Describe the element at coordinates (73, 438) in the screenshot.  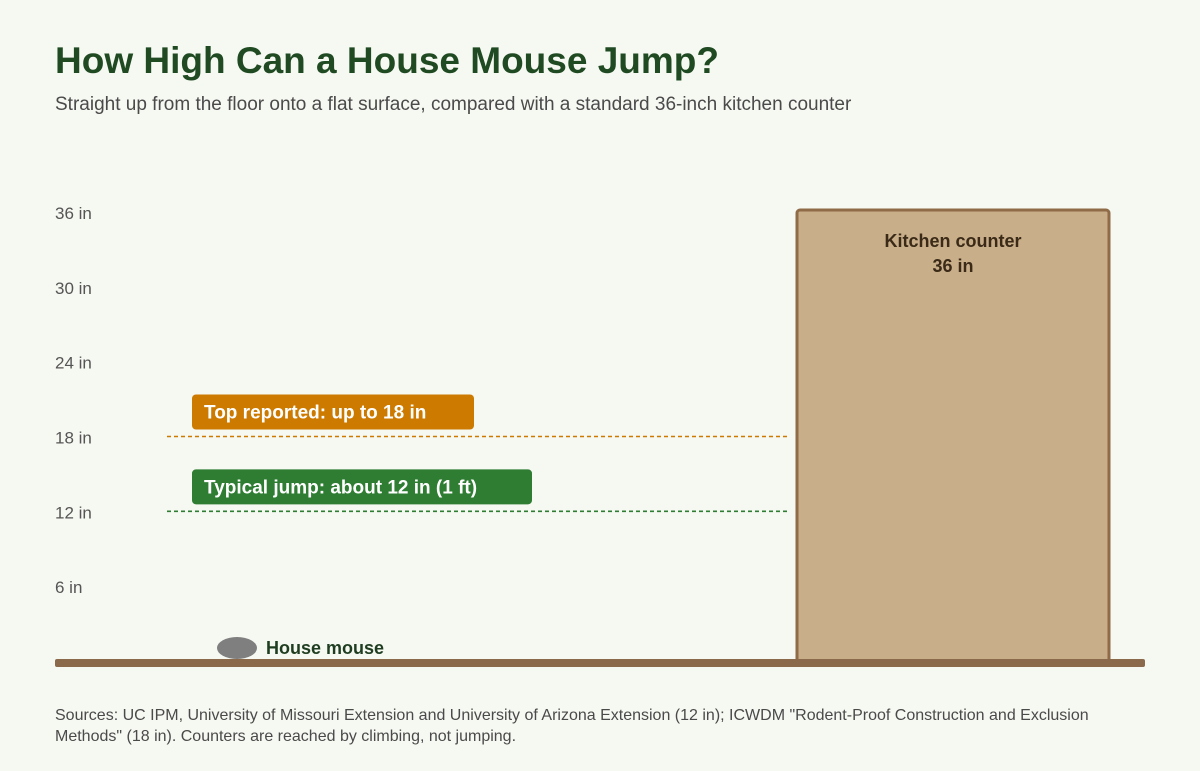
I see `y-tick-label: 18 in` at that location.